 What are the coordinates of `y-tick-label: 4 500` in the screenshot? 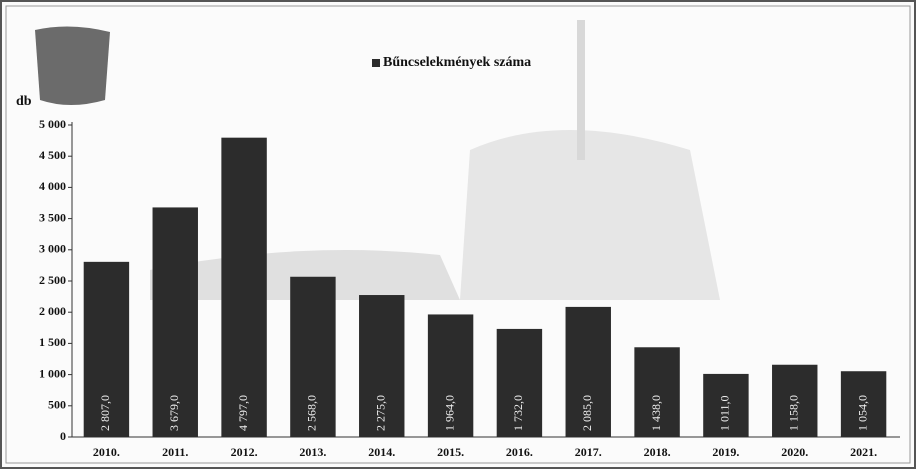 It's located at (52, 155).